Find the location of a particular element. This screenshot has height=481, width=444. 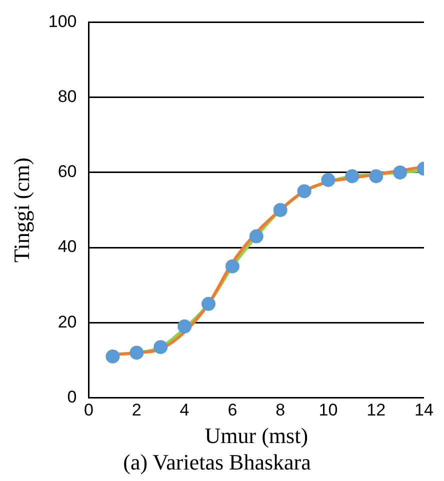

y-tick-label: 0 is located at coordinates (72, 396).